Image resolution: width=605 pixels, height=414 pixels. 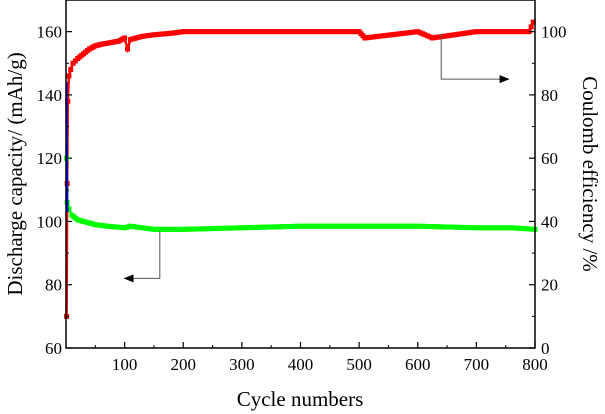 I want to click on y-left-tick-label: 120, so click(x=50, y=158).